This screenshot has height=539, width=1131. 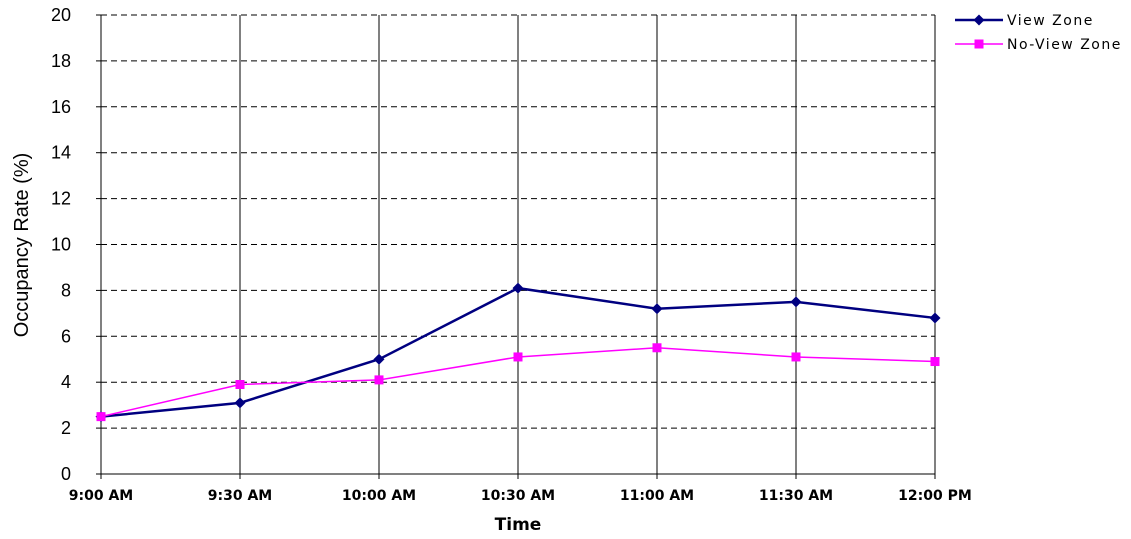 What do you see at coordinates (1064, 45) in the screenshot?
I see `legend-label: No-View Zone` at bounding box center [1064, 45].